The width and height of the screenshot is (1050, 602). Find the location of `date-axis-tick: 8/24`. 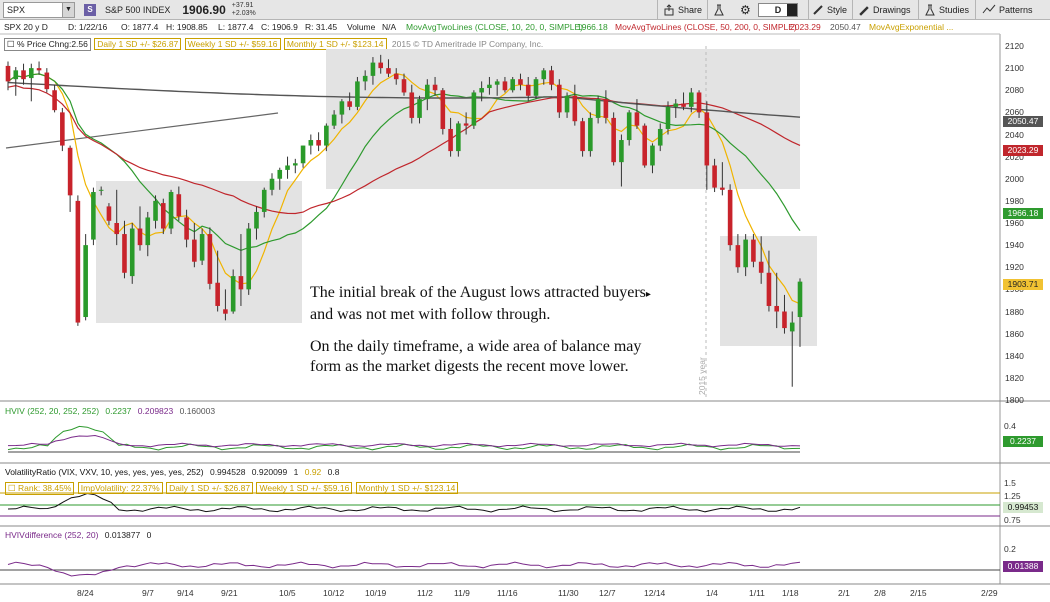

date-axis-tick: 8/24 is located at coordinates (85, 593).